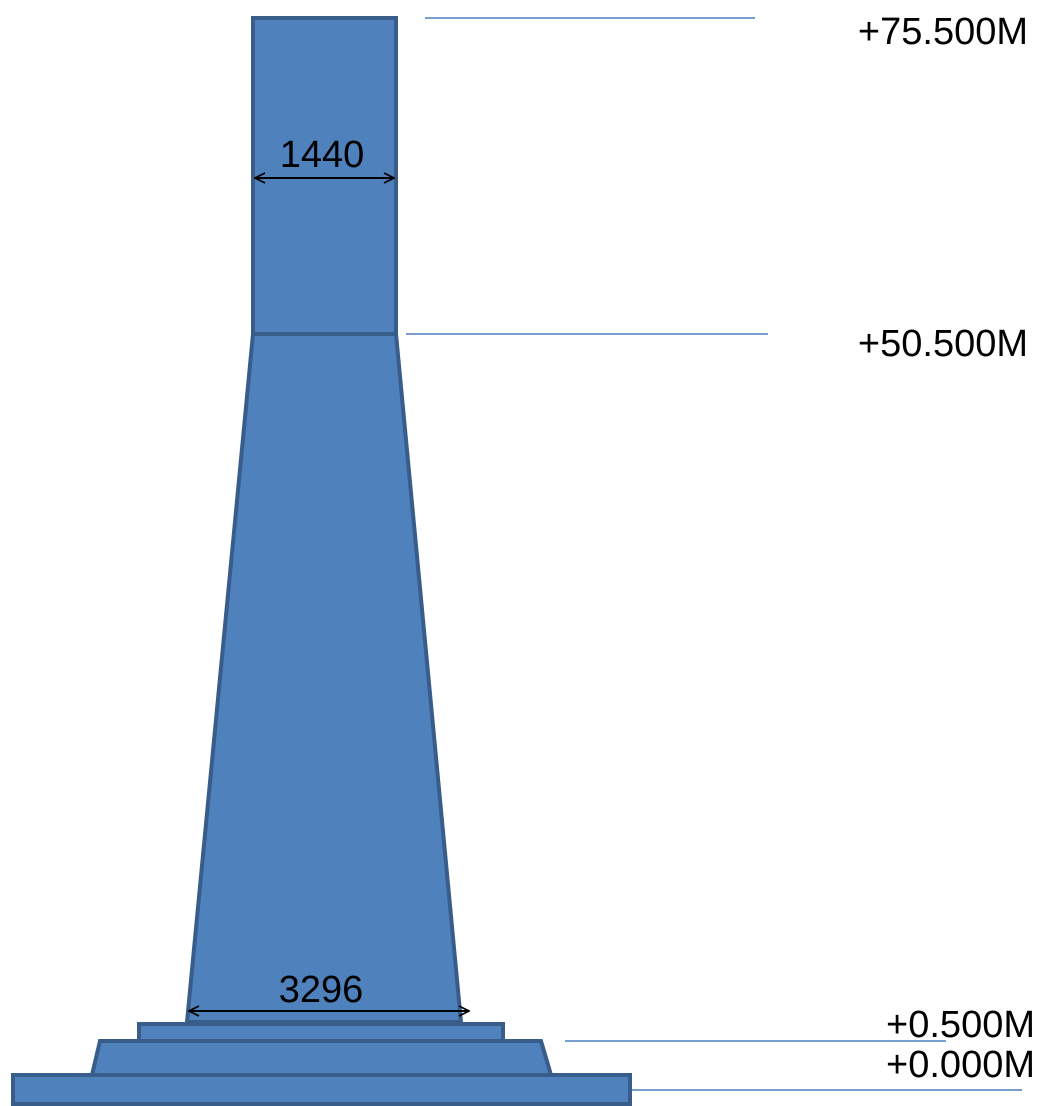  What do you see at coordinates (943, 32) in the screenshot?
I see `elevation-label-top: +75.500M` at bounding box center [943, 32].